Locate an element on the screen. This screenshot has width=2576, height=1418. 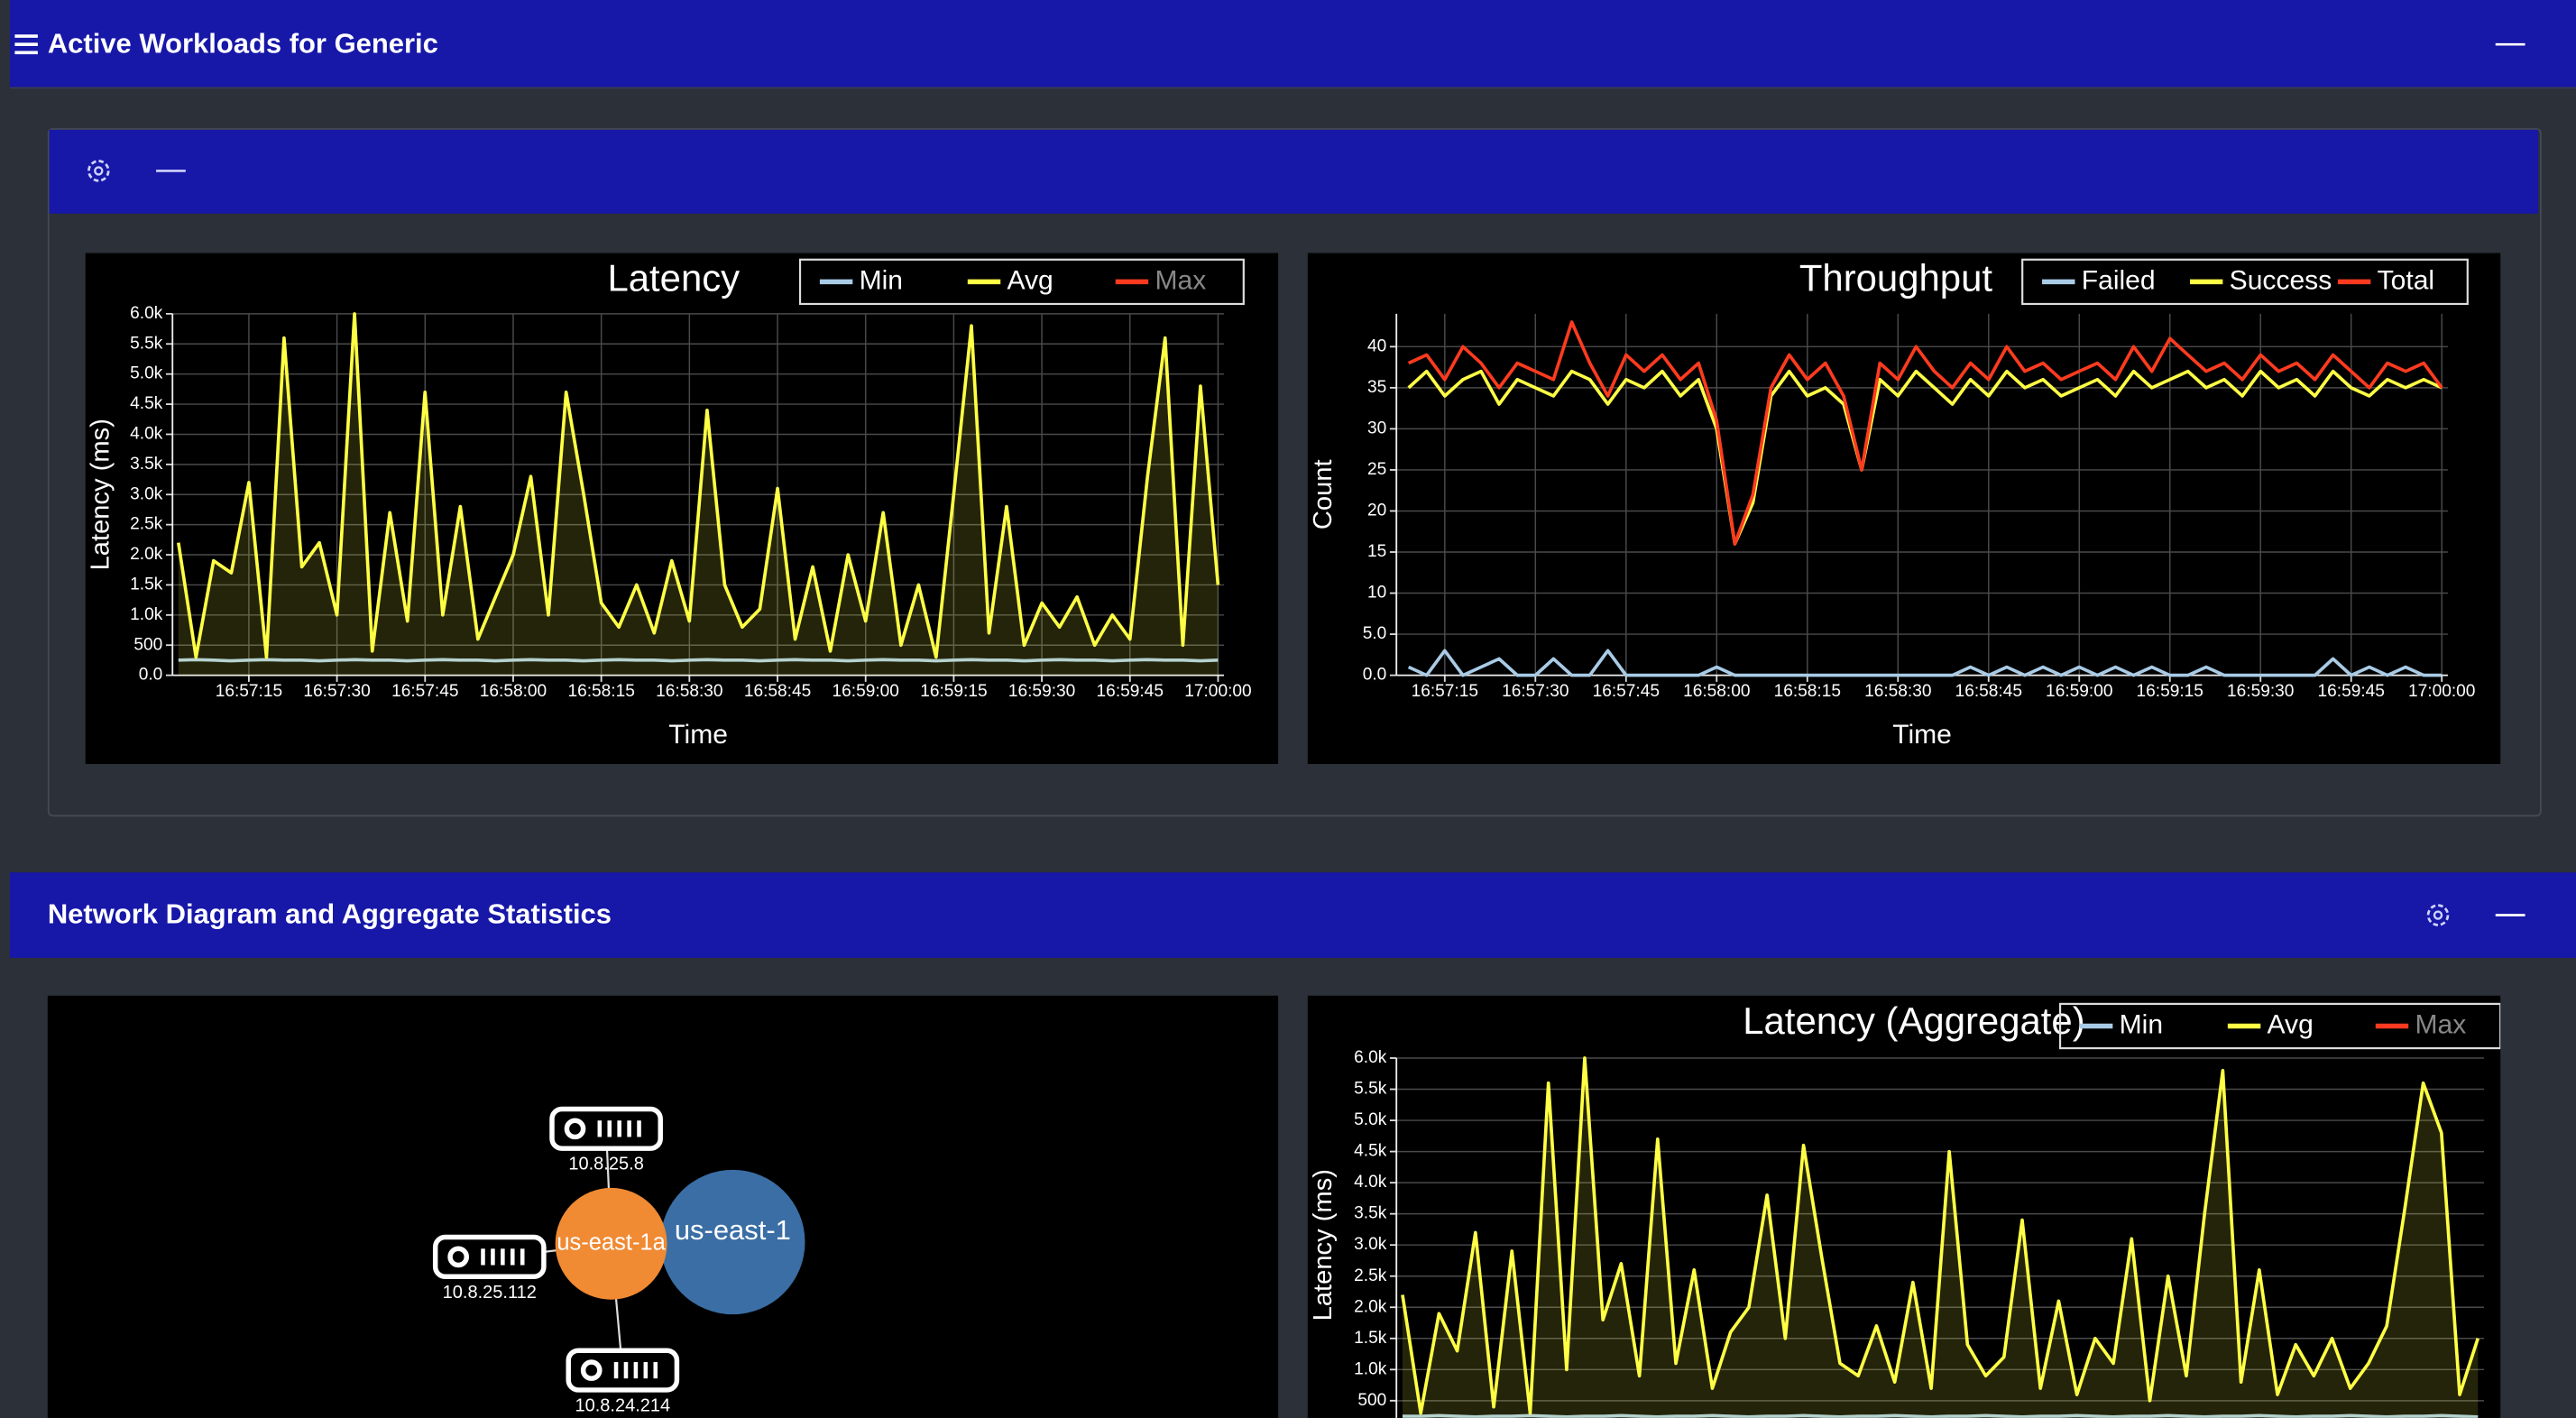
y-tick-label: 2.0k is located at coordinates (1371, 1307).